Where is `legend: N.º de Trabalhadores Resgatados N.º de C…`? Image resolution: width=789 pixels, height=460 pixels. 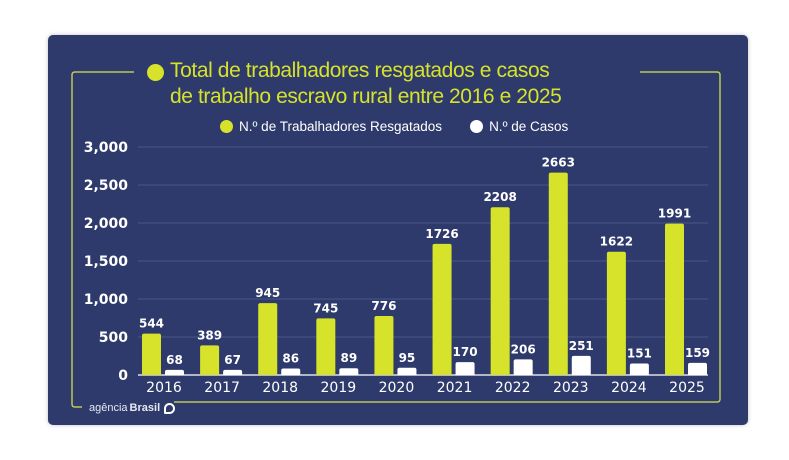
legend: N.º de Trabalhadores Resgatados N.º de C… is located at coordinates (404, 126).